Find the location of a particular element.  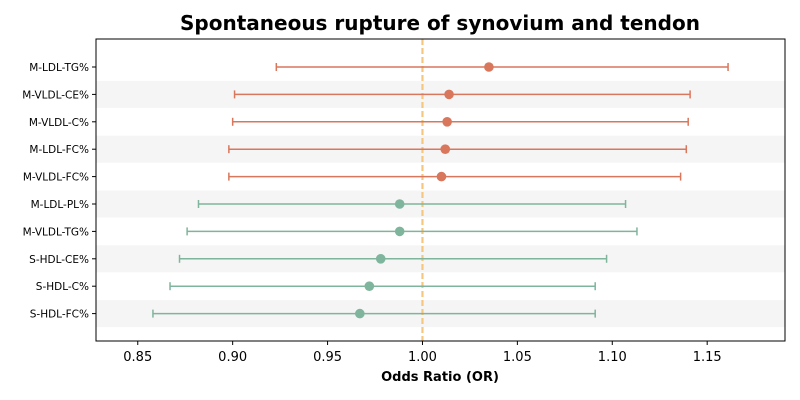

x-axis: 0.85 0.90 0.95 1.00 1.05 1.10 1.15 is located at coordinates (422, 353).